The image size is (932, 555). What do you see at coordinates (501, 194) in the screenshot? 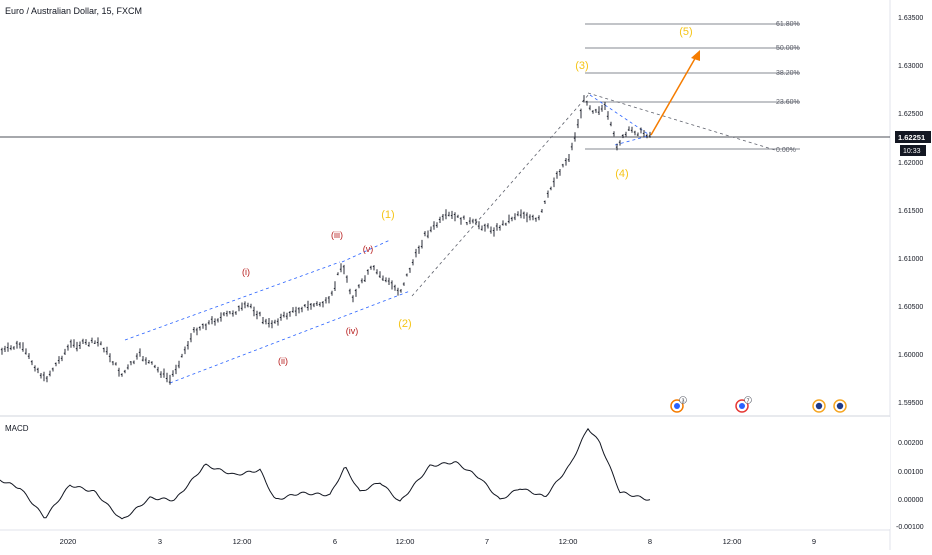
I see `wave-trendline` at bounding box center [501, 194].